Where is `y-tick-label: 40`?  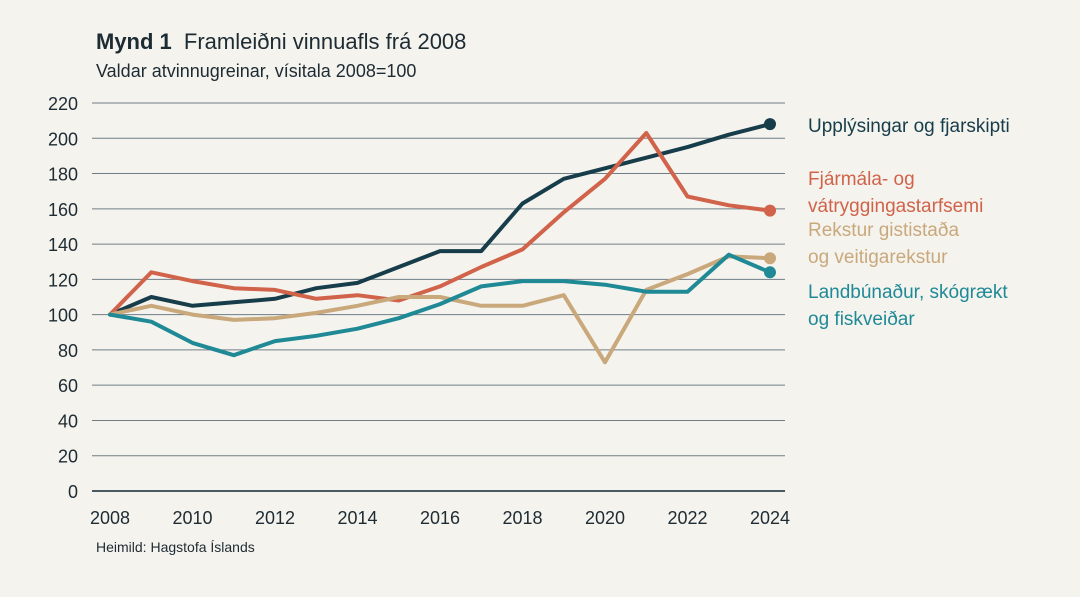 y-tick-label: 40 is located at coordinates (68, 421).